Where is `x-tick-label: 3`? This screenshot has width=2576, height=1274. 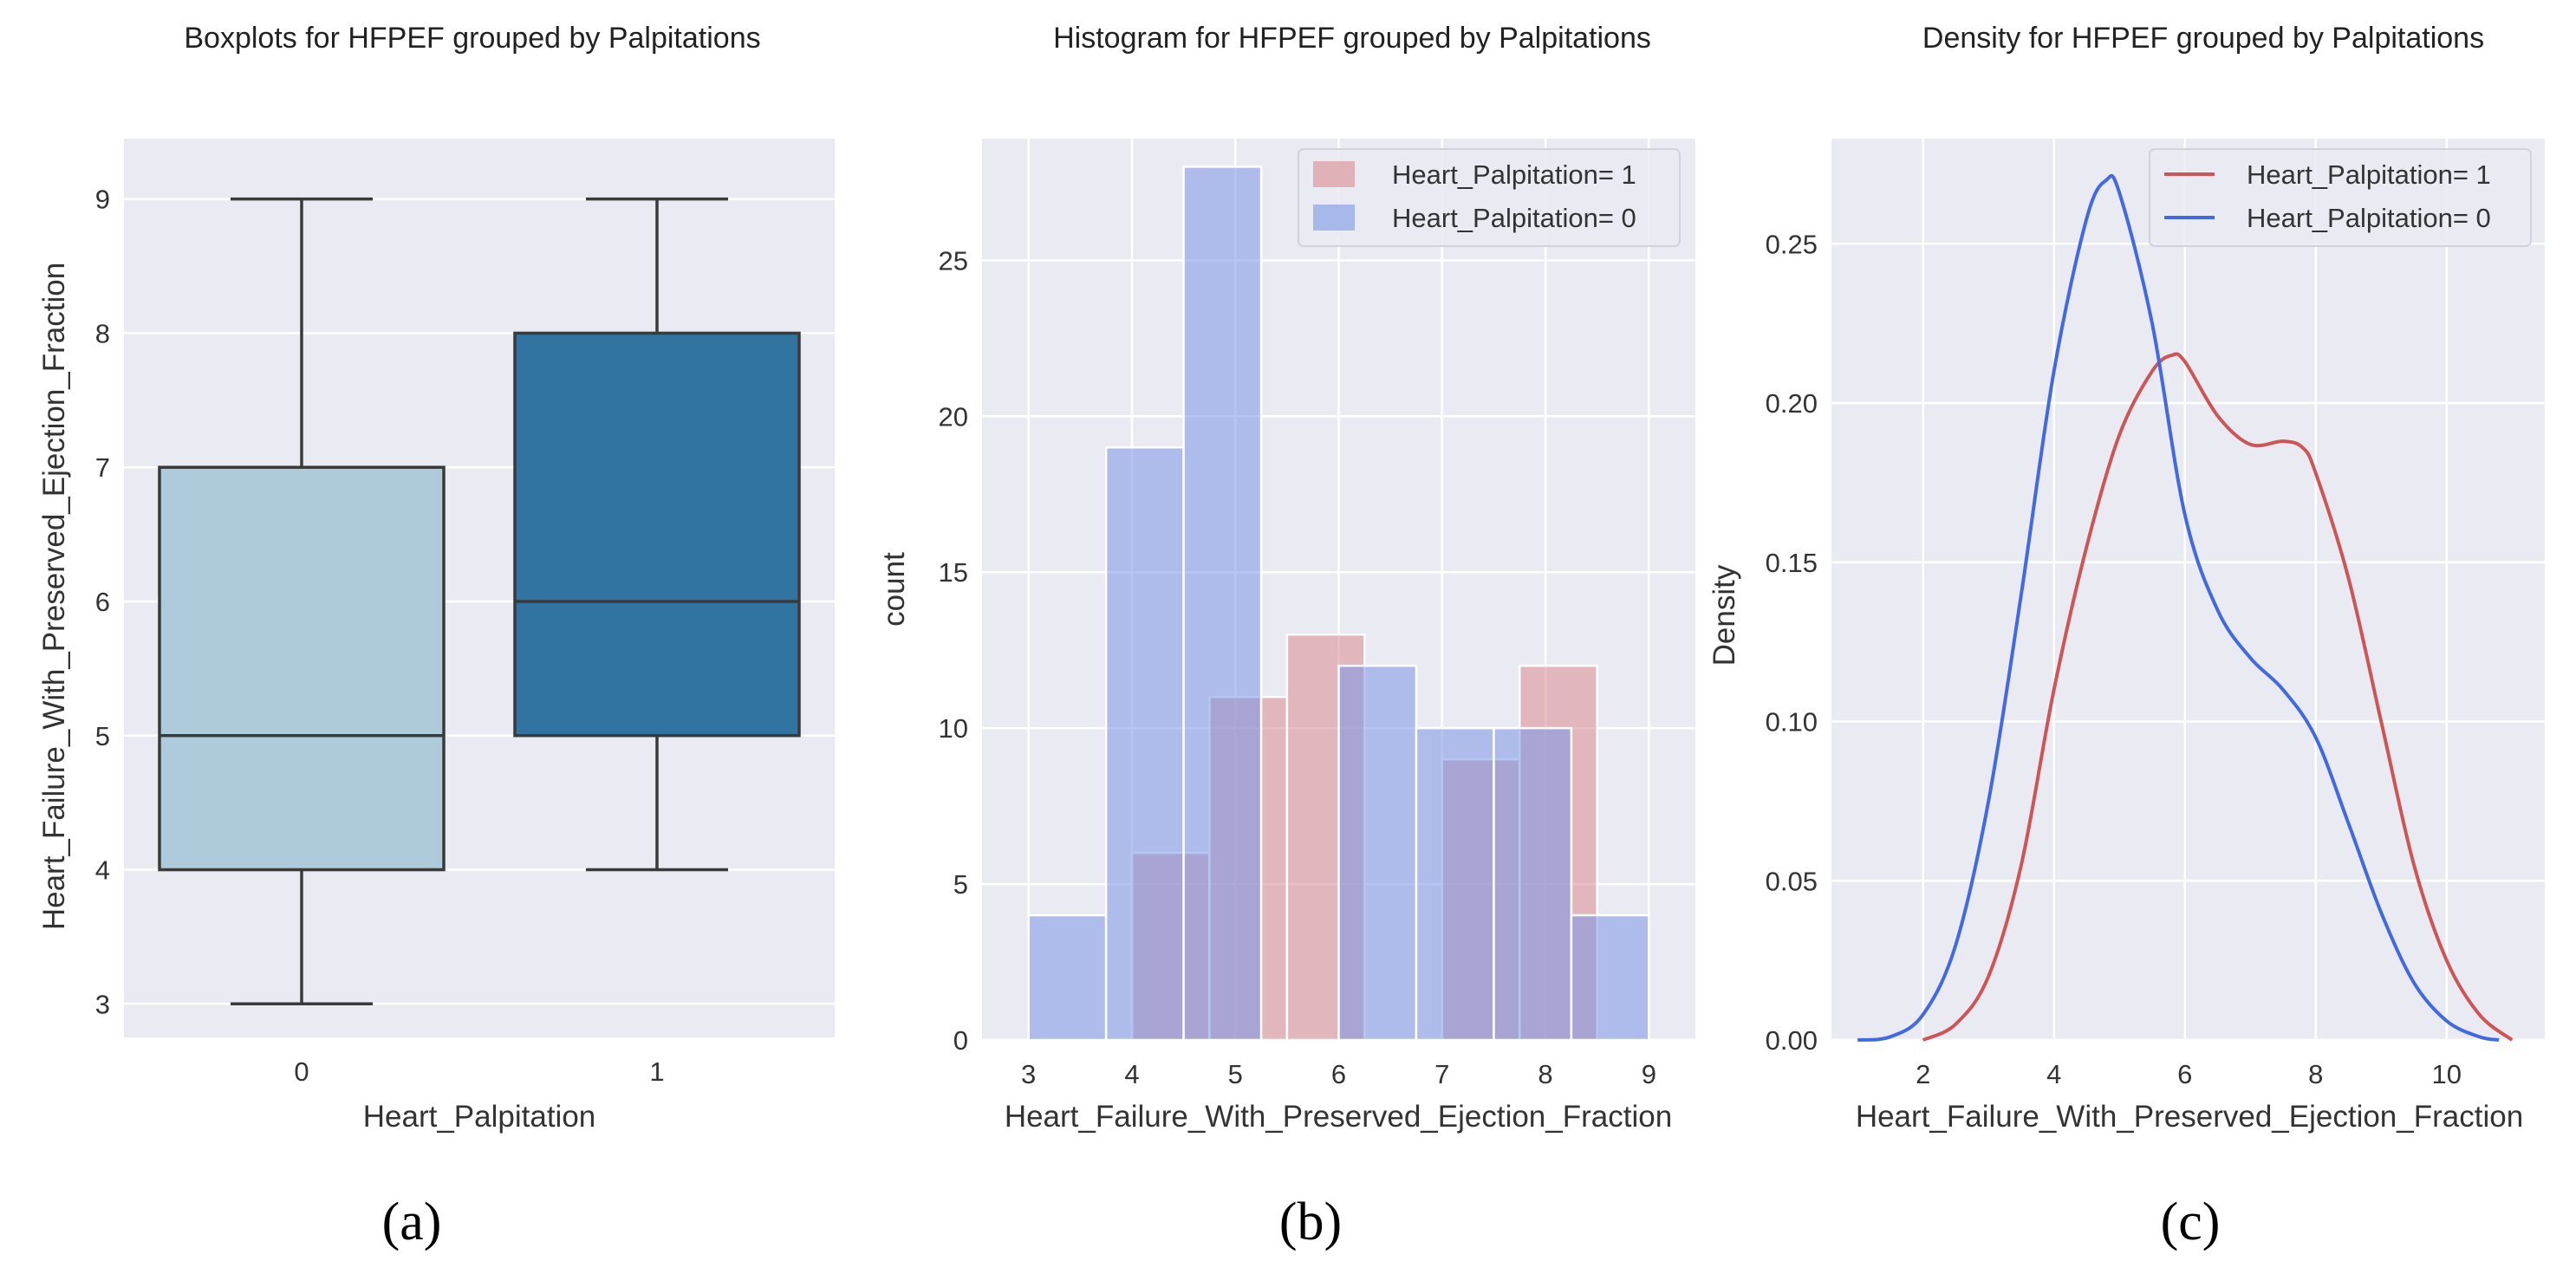
x-tick-label: 3 is located at coordinates (1028, 1074).